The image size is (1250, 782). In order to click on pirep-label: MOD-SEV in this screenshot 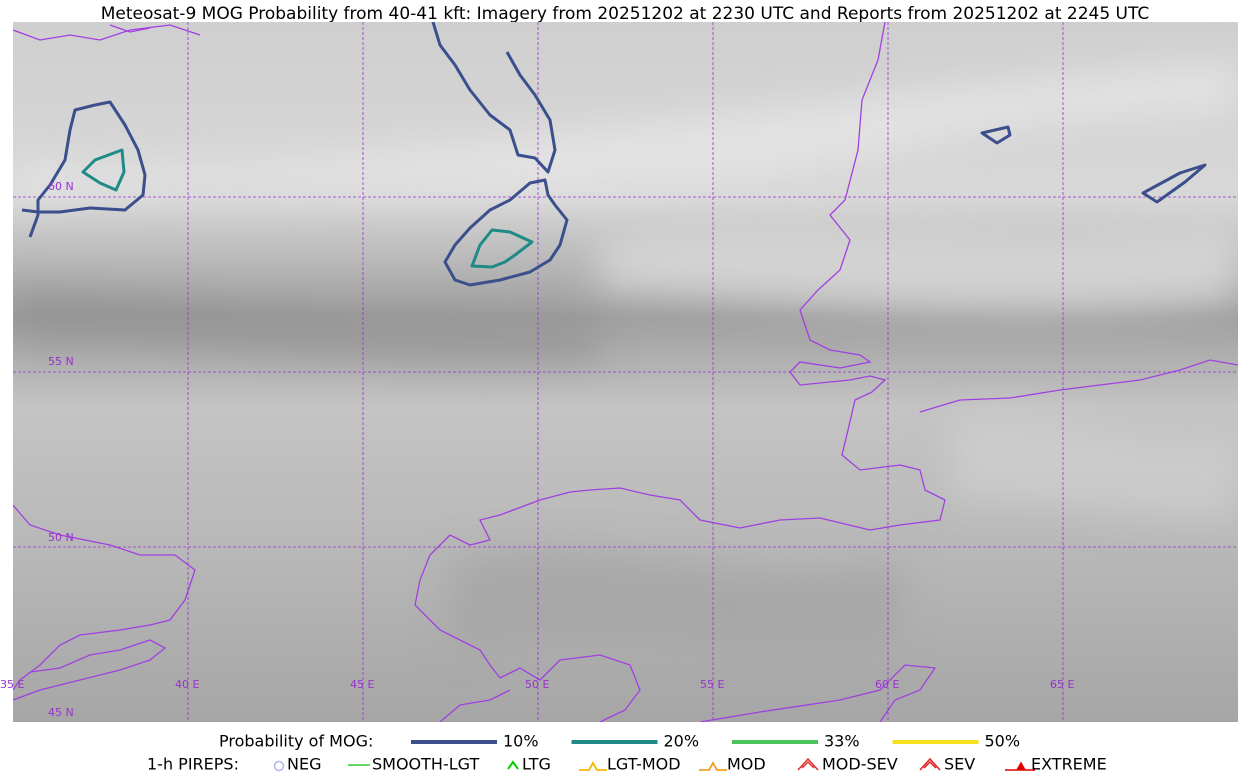, I will do `click(860, 764)`.